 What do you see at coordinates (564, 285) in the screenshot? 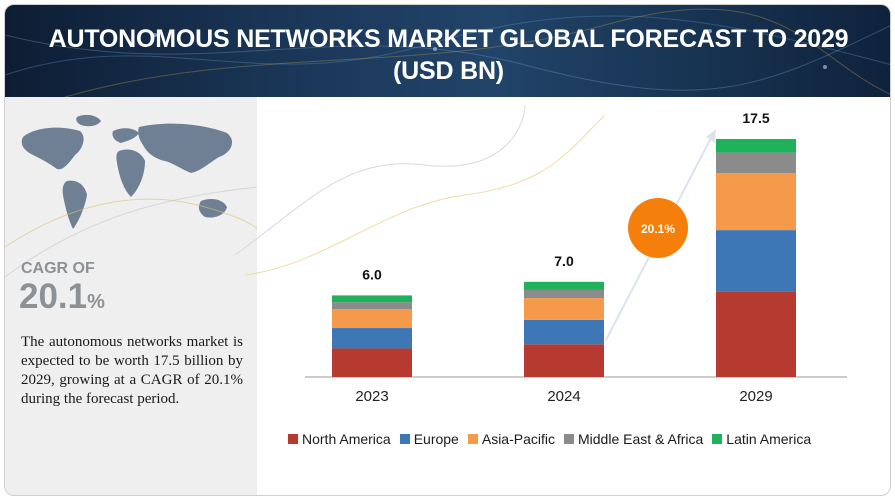
I see `bar-segment-2024-latin-america` at bounding box center [564, 285].